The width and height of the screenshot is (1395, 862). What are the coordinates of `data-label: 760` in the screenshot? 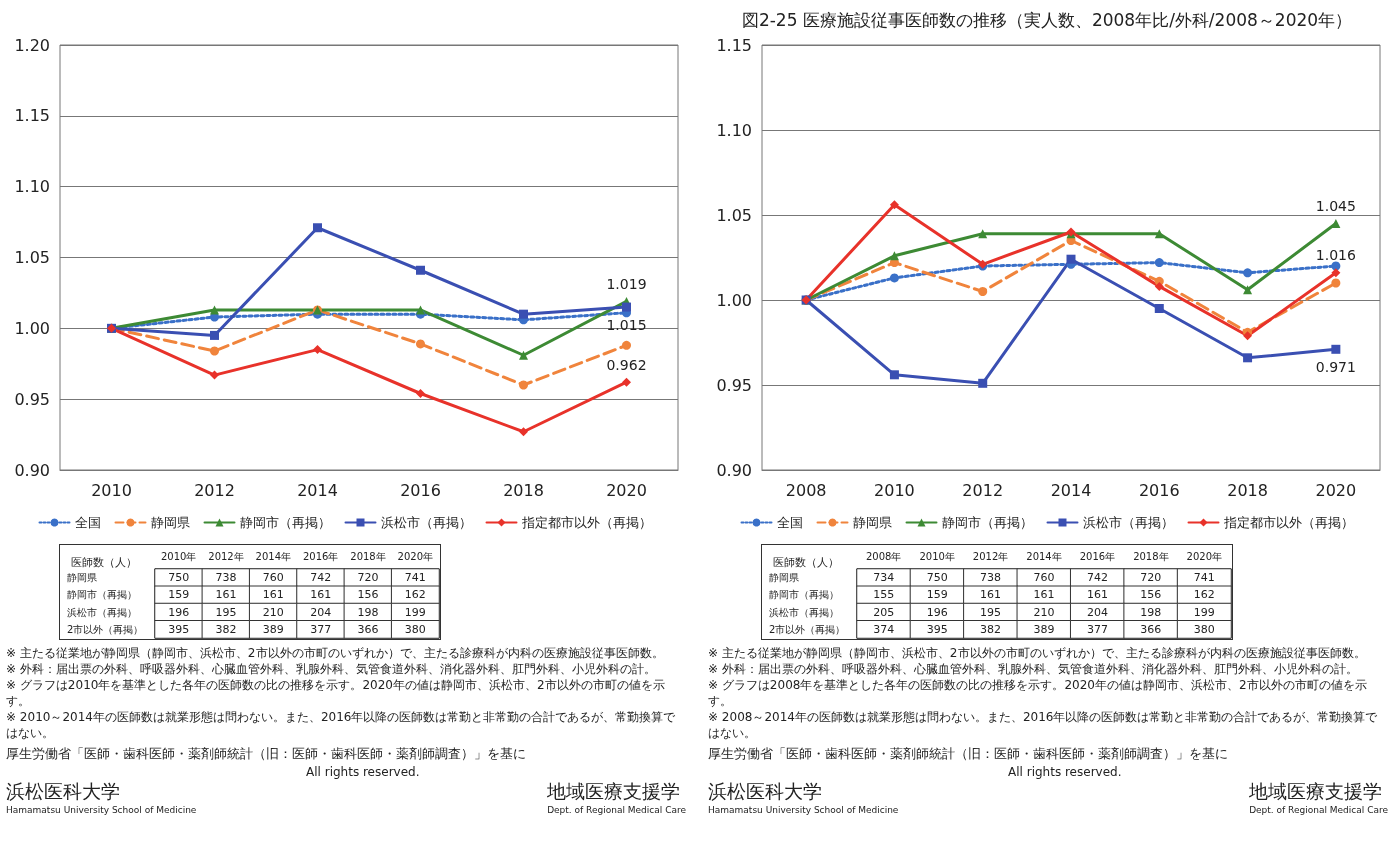 It's located at (1044, 578).